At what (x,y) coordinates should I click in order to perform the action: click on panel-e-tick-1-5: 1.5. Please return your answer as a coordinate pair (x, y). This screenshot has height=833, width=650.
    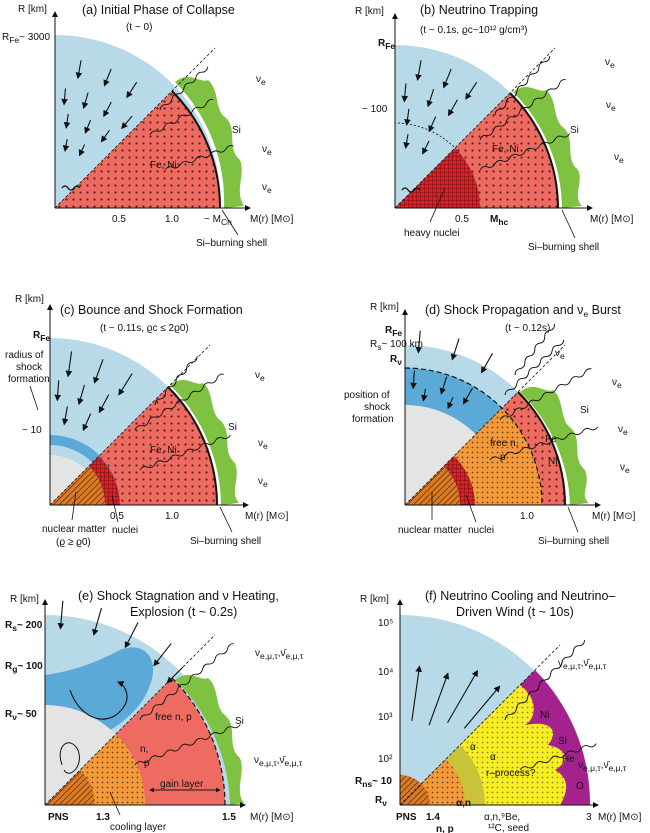
    Looking at the image, I should click on (229, 817).